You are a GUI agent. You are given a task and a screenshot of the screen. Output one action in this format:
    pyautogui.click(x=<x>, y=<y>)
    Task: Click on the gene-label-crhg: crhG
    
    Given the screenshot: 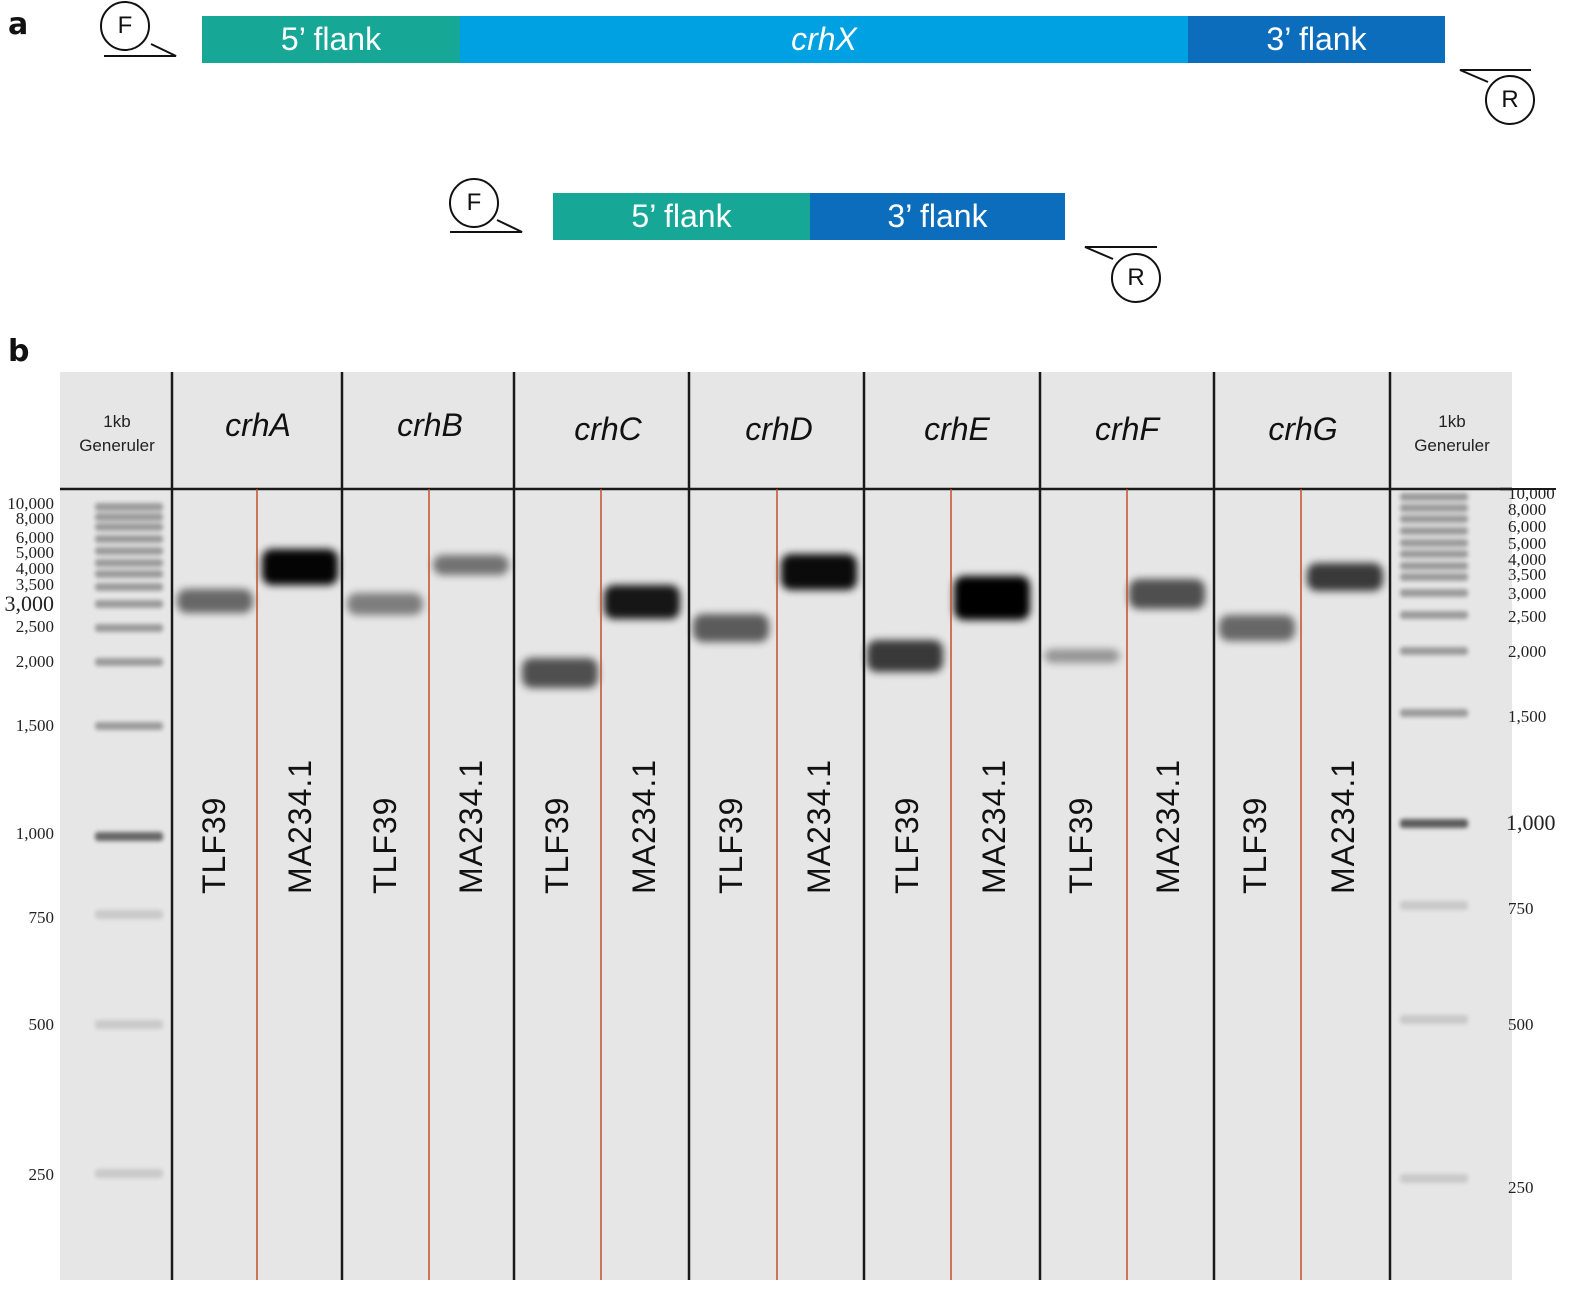 What is the action you would take?
    pyautogui.click(x=1303, y=429)
    